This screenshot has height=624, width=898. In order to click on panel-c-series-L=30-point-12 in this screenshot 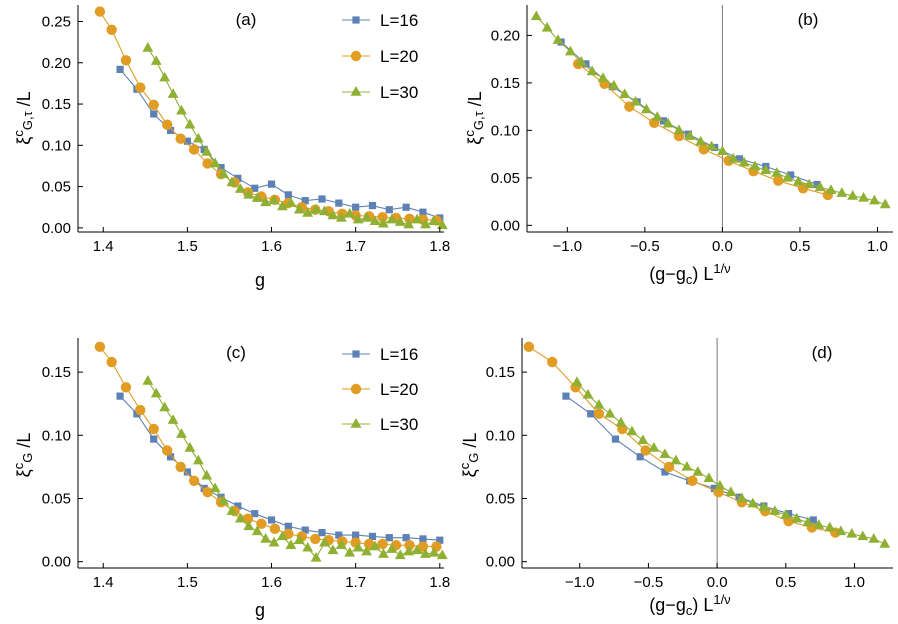, I will do `click(249, 525)`.